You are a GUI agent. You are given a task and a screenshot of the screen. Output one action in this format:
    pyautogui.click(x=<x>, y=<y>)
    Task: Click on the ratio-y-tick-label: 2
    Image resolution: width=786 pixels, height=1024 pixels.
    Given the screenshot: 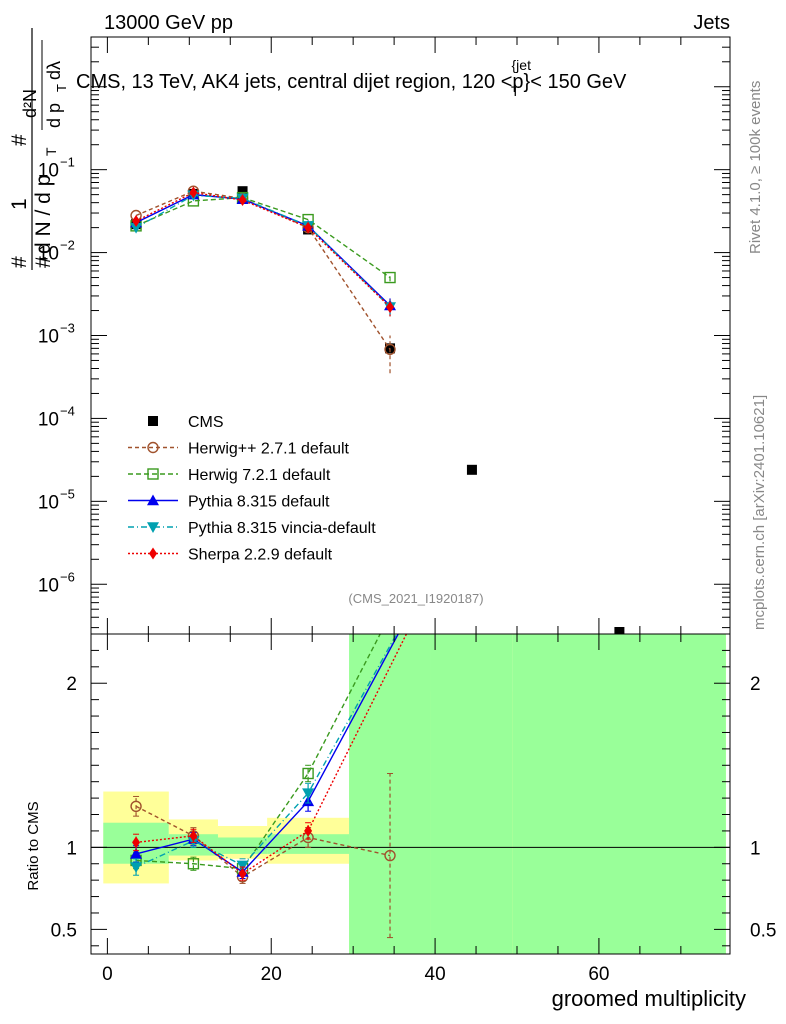 What is the action you would take?
    pyautogui.click(x=71, y=684)
    